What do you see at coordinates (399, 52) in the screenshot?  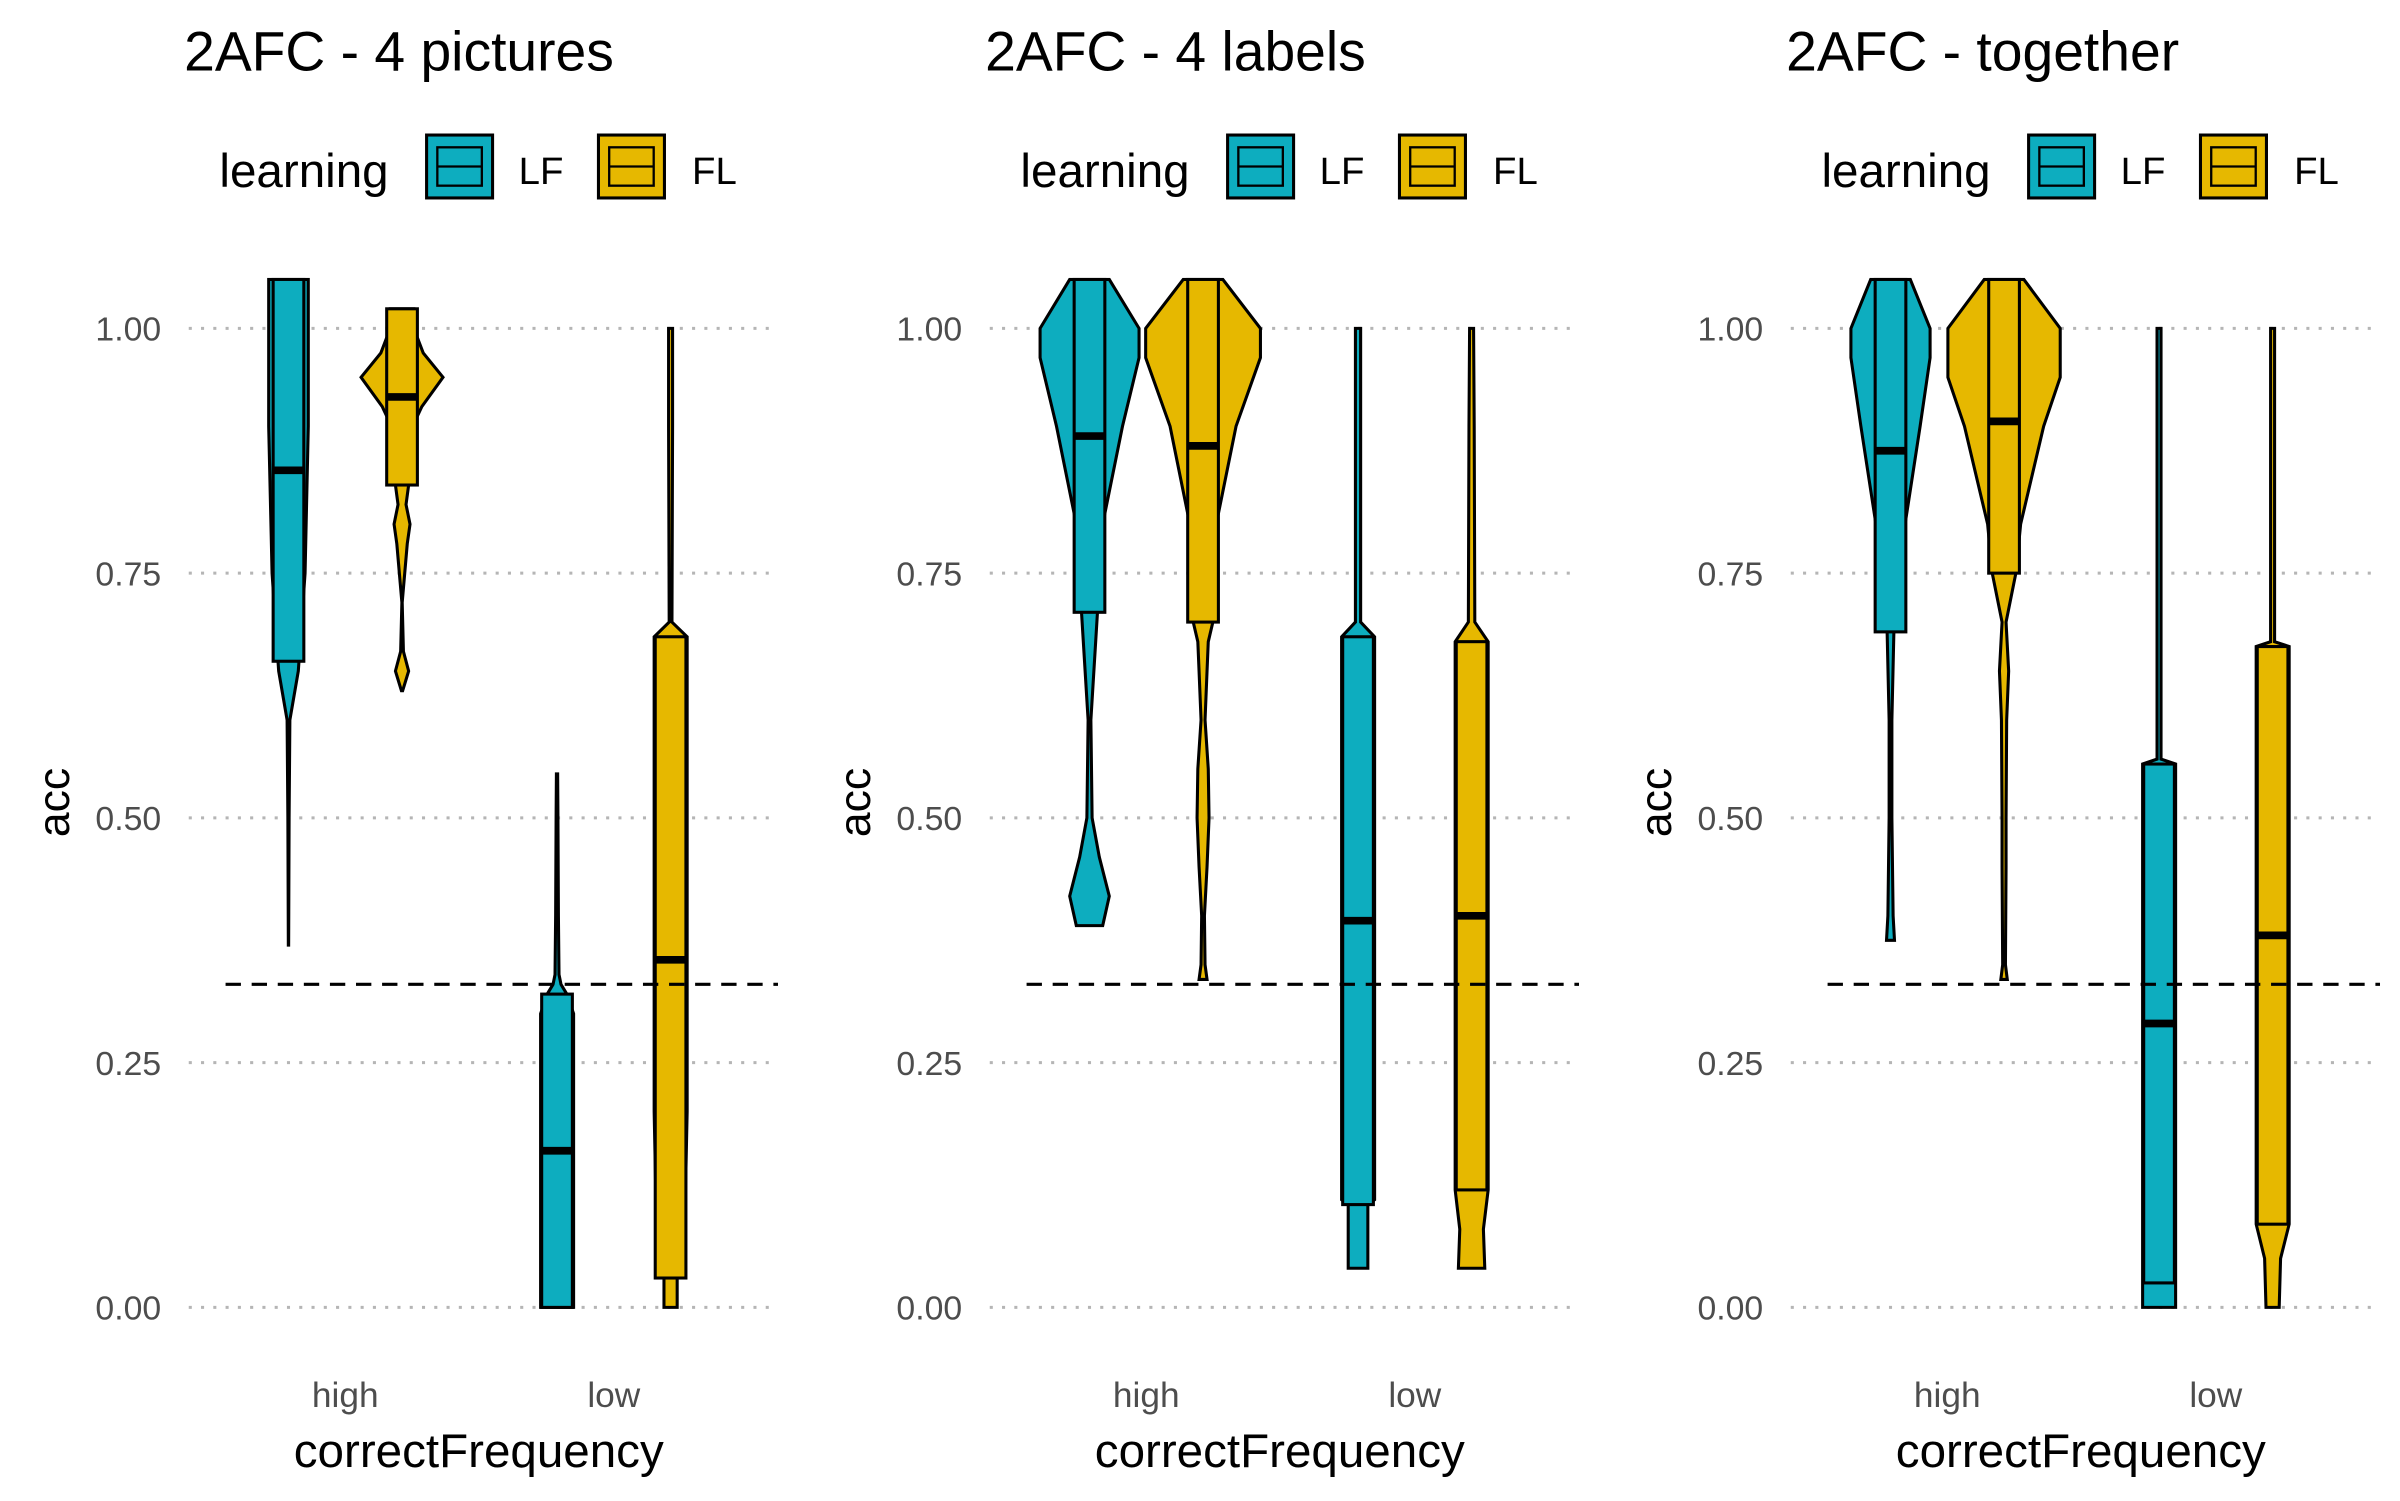 I see `chart-title: 2AFC - 4 pictures` at bounding box center [399, 52].